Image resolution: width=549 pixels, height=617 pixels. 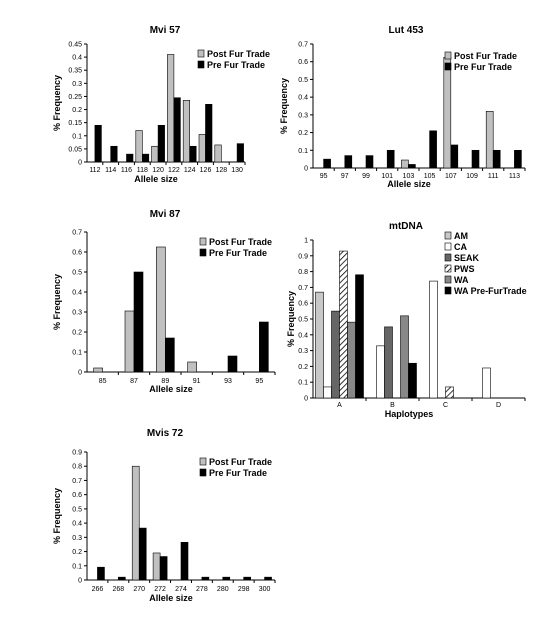 I want to click on y-tick-label: 0, so click(x=306, y=399).